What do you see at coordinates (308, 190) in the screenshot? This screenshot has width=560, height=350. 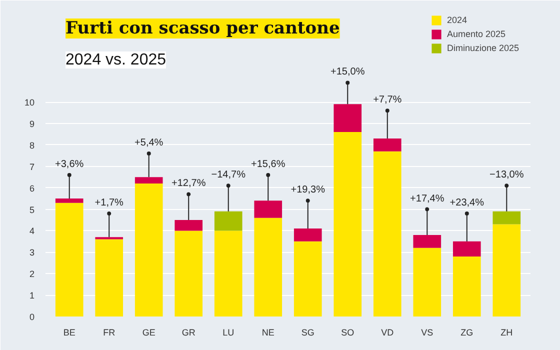 I see `annotation: +19,3%` at bounding box center [308, 190].